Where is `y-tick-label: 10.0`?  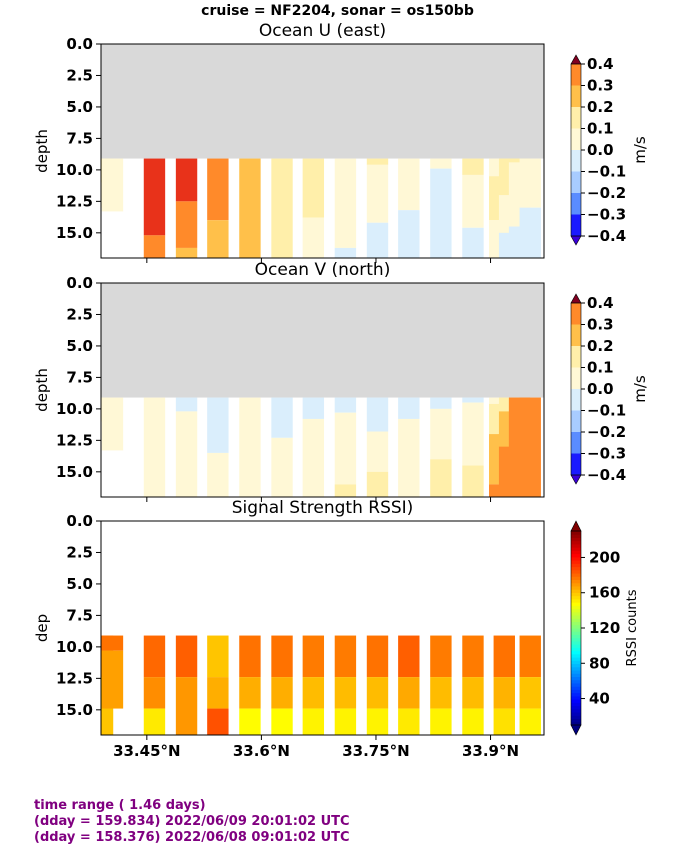
y-tick-label: 10.0 is located at coordinates (74, 409).